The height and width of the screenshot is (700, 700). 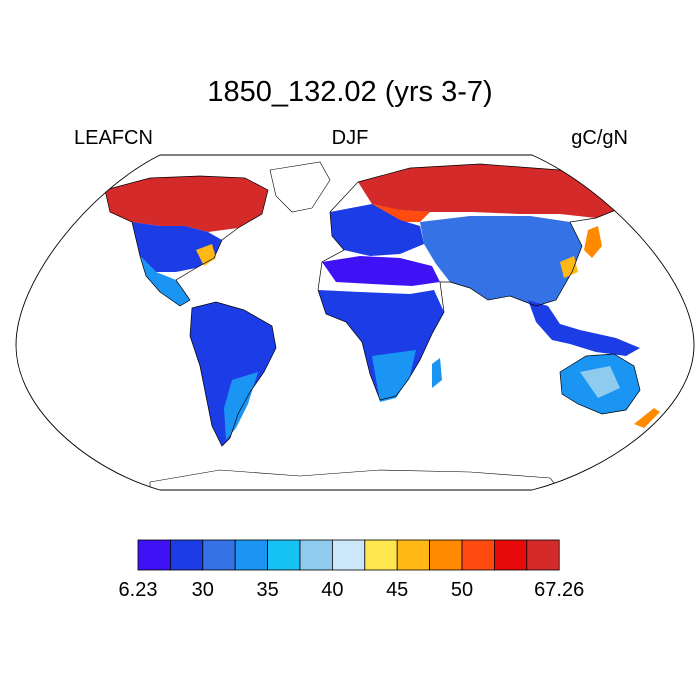 What do you see at coordinates (559, 590) in the screenshot?
I see `colorbar-tick-label: 67.26` at bounding box center [559, 590].